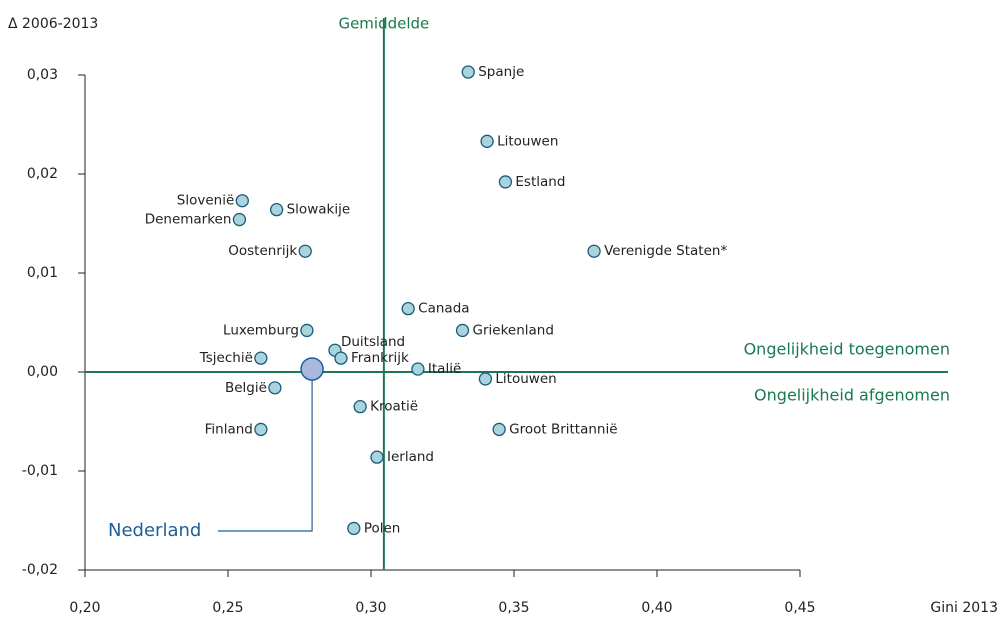 The width and height of the screenshot is (1001, 619). What do you see at coordinates (42, 75) in the screenshot?
I see `y-tick-label: 0,03` at bounding box center [42, 75].